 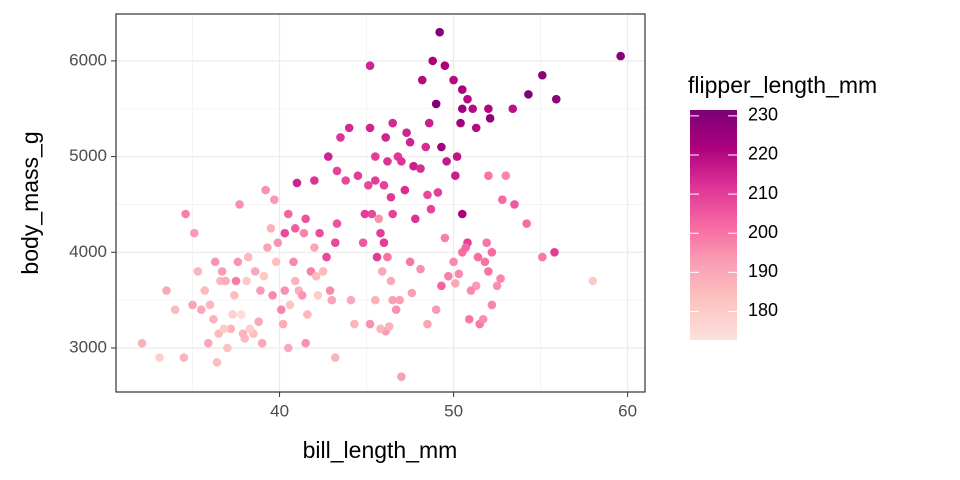 I want to click on colorbar-label: 220, so click(x=763, y=154).